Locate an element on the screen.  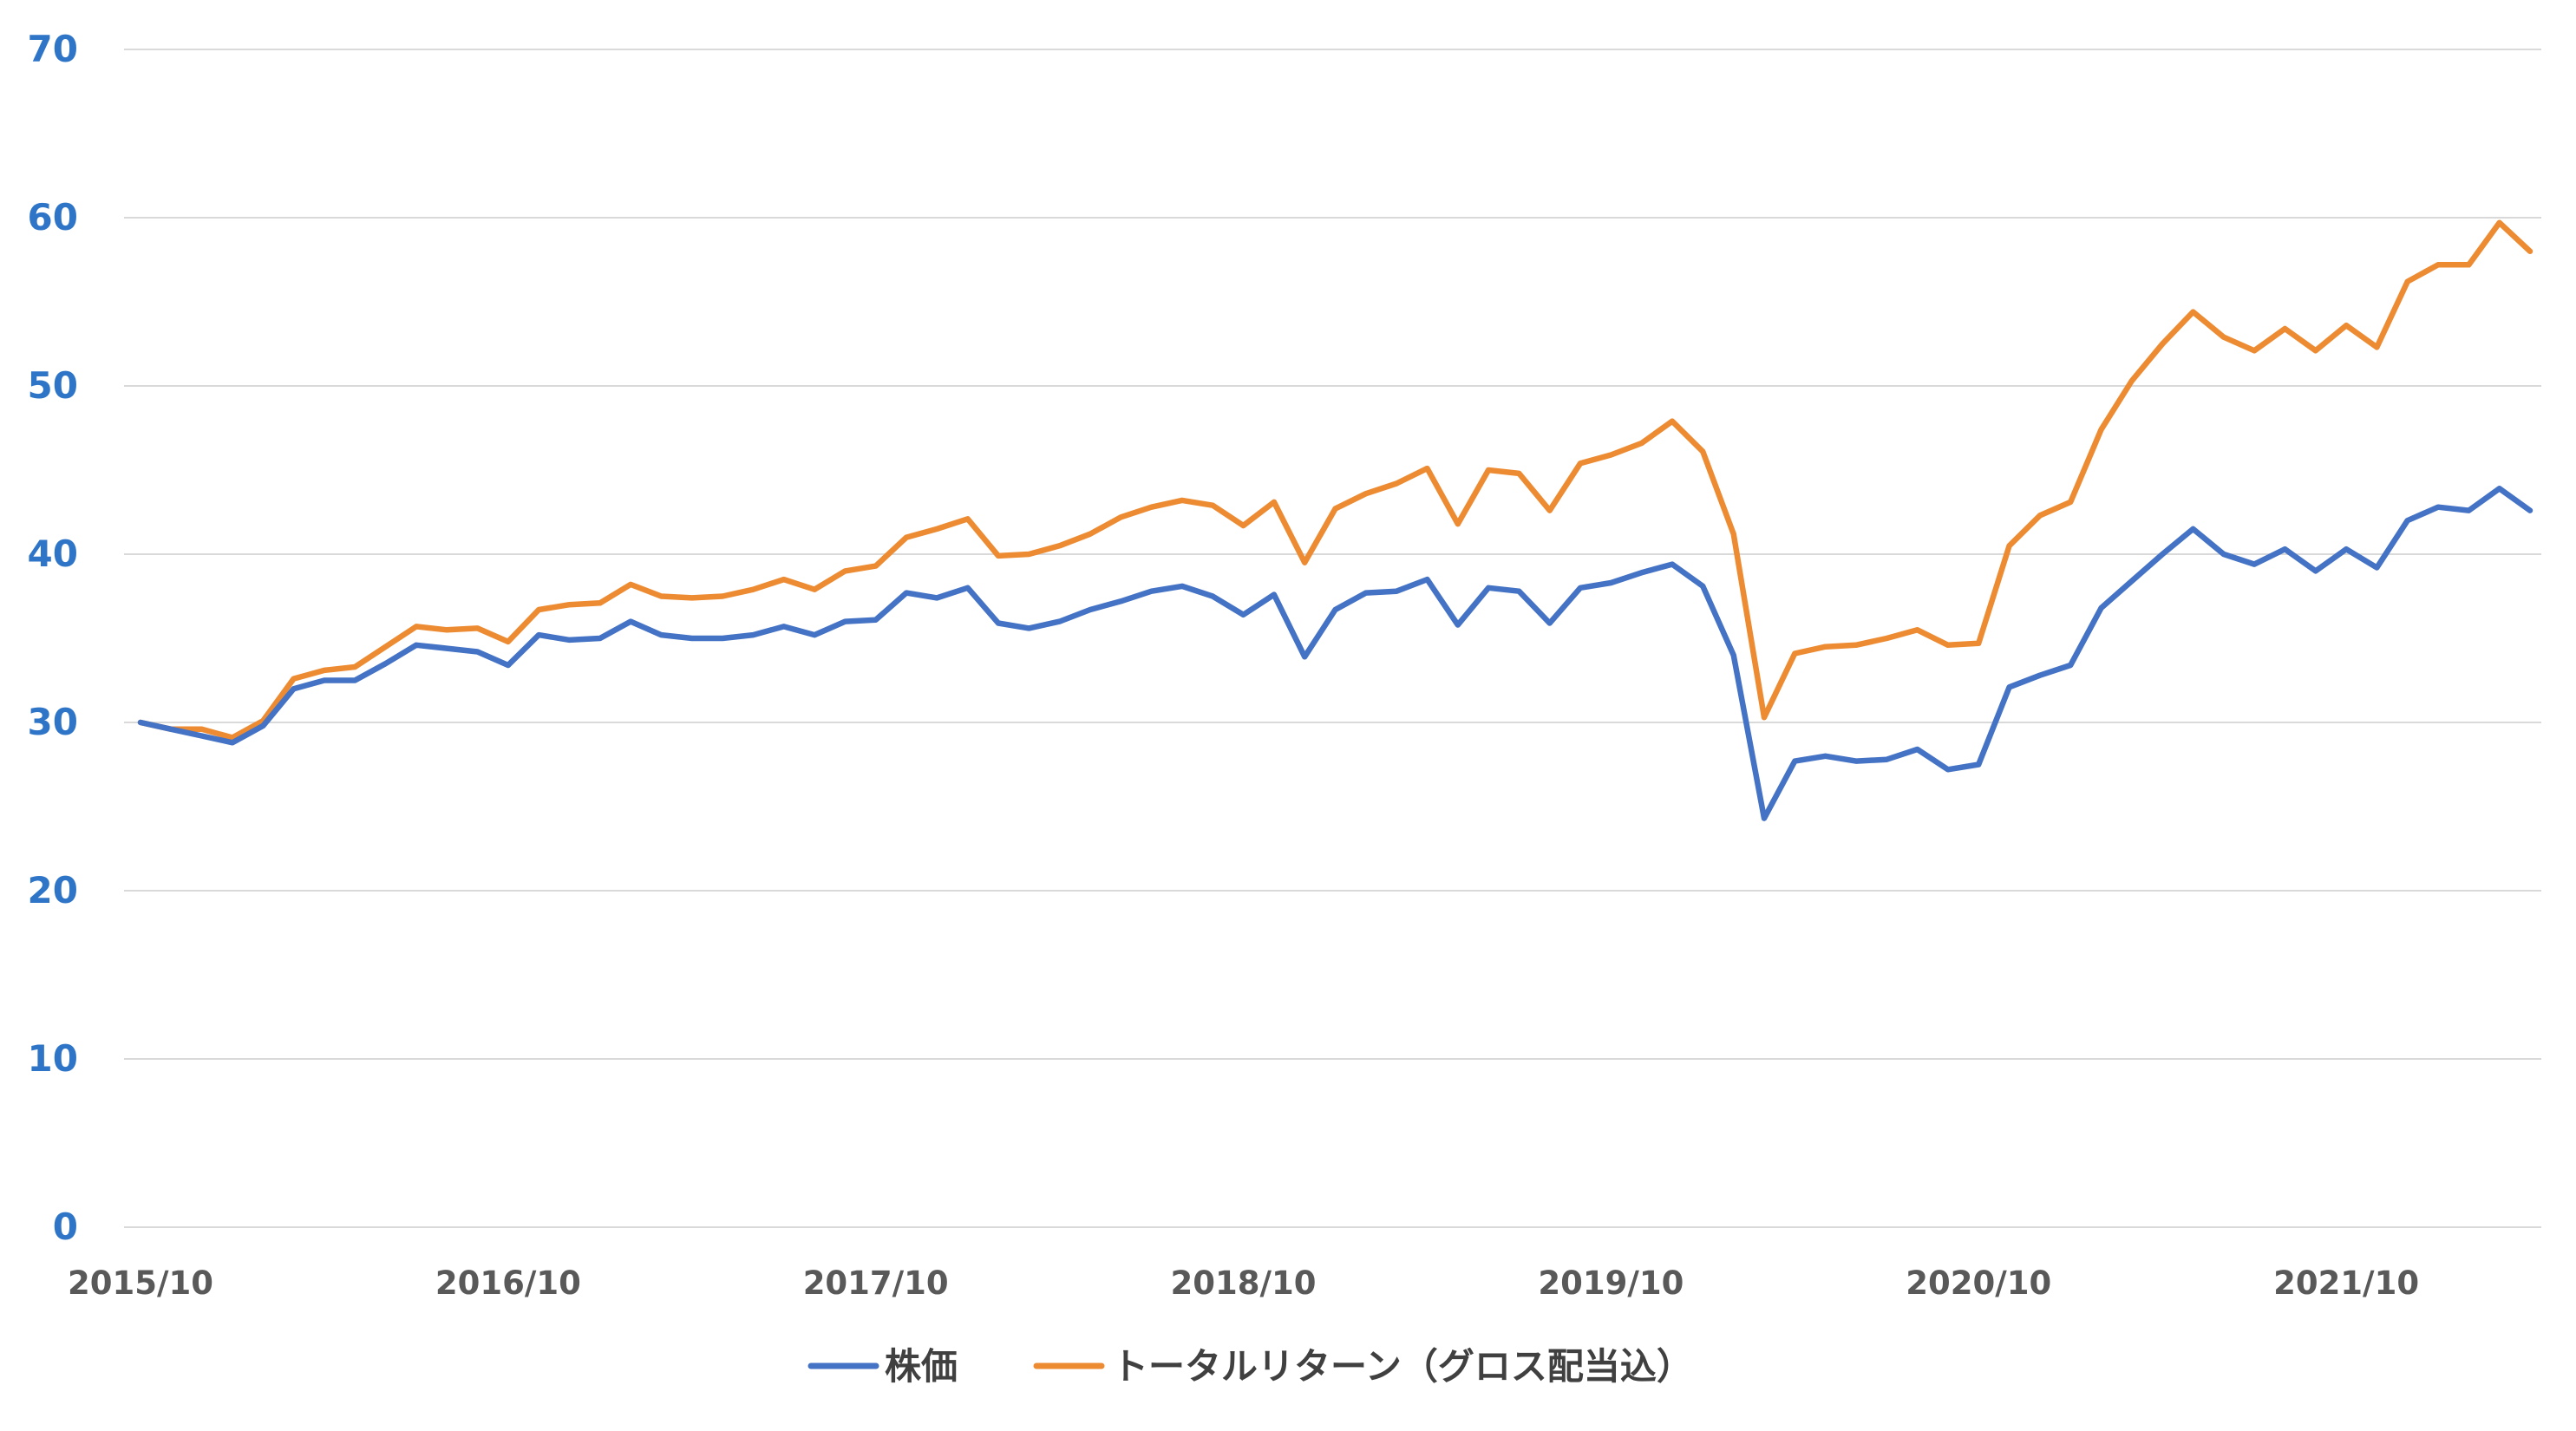
x-tick-label: 2020/10 is located at coordinates (1978, 1283).